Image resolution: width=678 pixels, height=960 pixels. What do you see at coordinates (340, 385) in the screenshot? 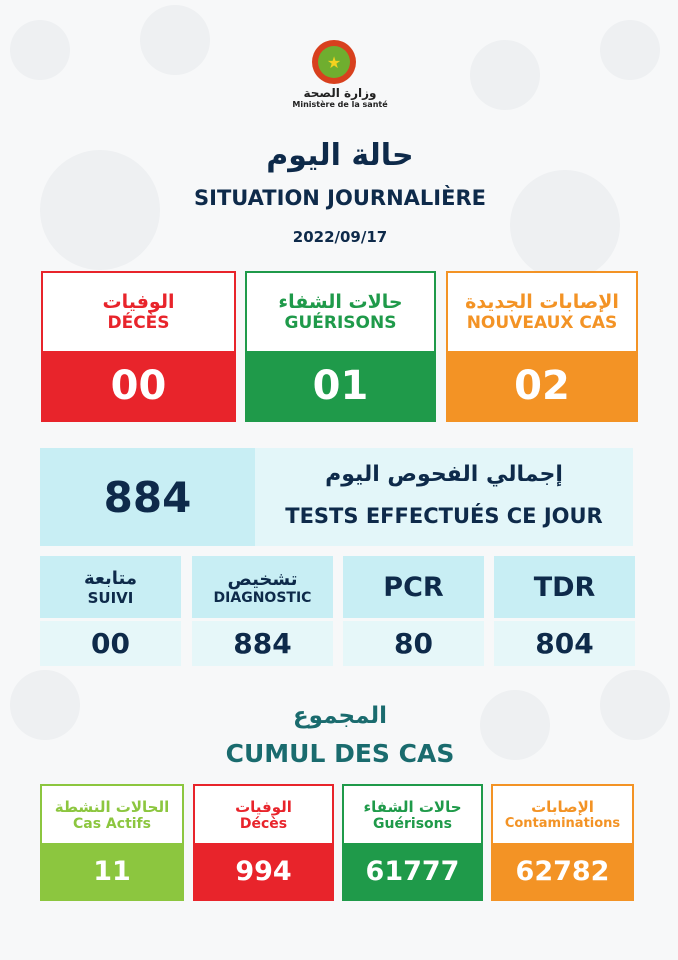
I see `value: 01` at bounding box center [340, 385].